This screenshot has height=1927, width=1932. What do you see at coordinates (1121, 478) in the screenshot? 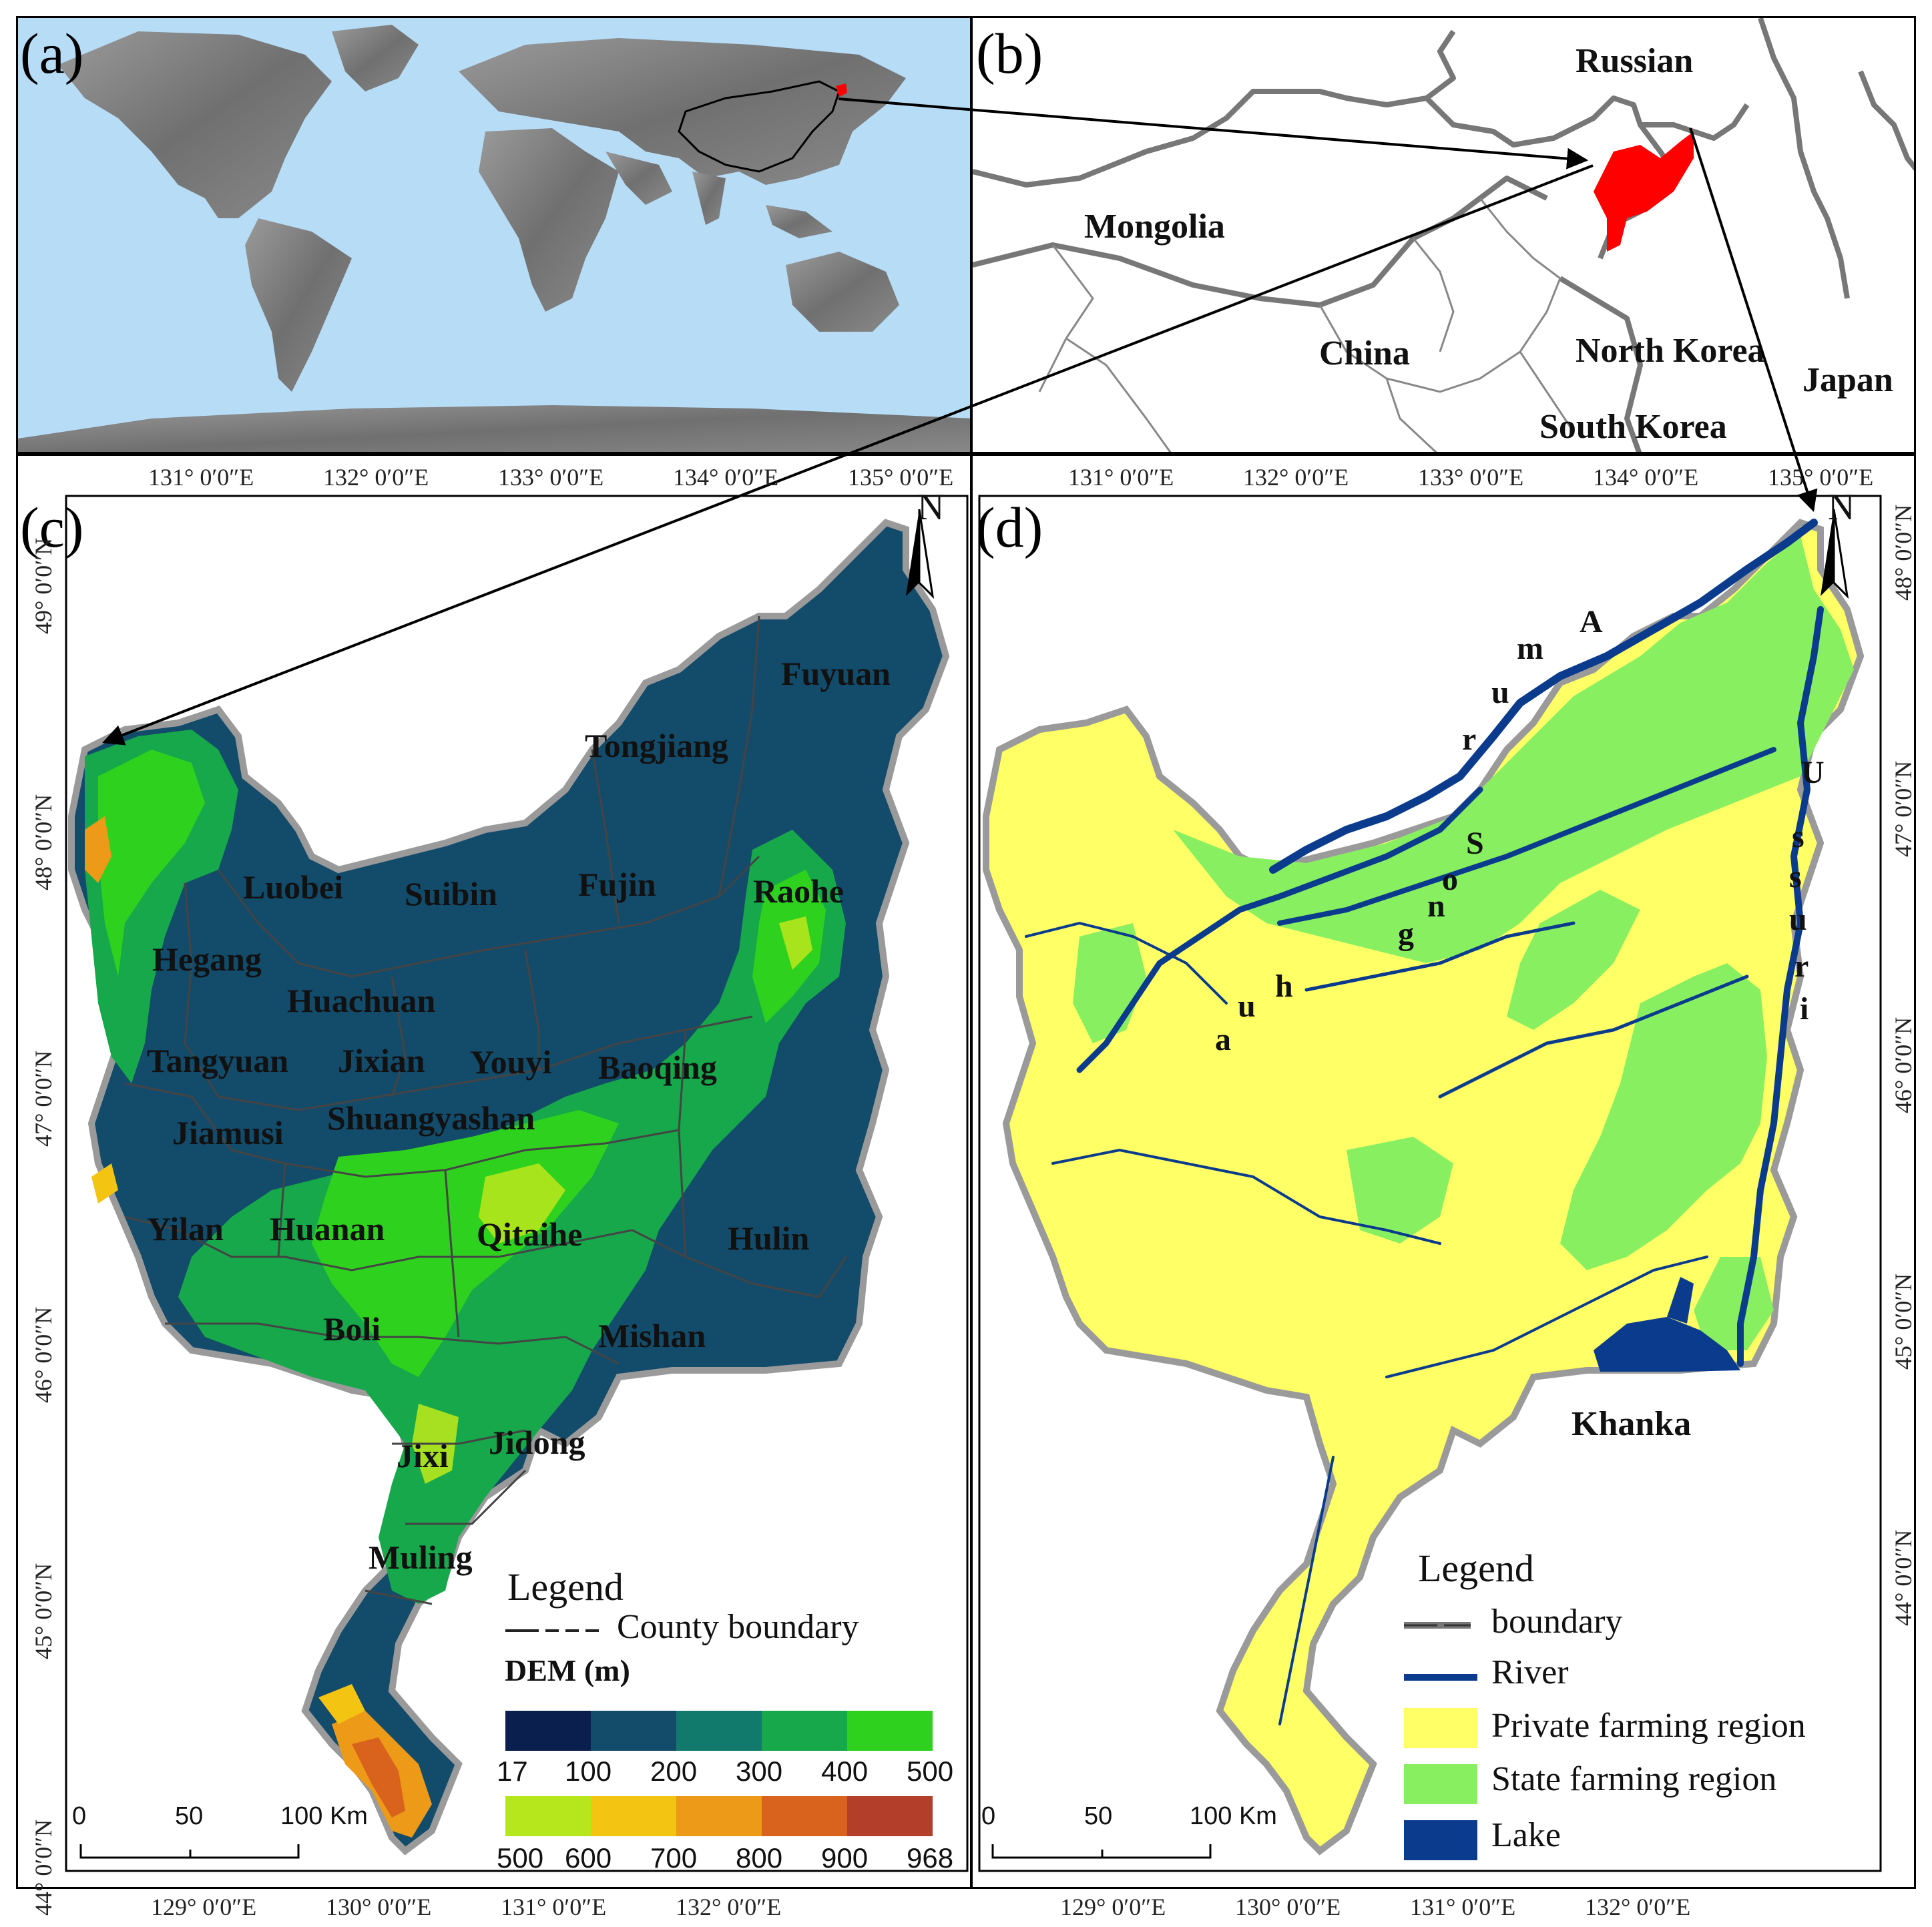
I see `coord-top-d-0: 131° 0′0″E` at bounding box center [1121, 478].